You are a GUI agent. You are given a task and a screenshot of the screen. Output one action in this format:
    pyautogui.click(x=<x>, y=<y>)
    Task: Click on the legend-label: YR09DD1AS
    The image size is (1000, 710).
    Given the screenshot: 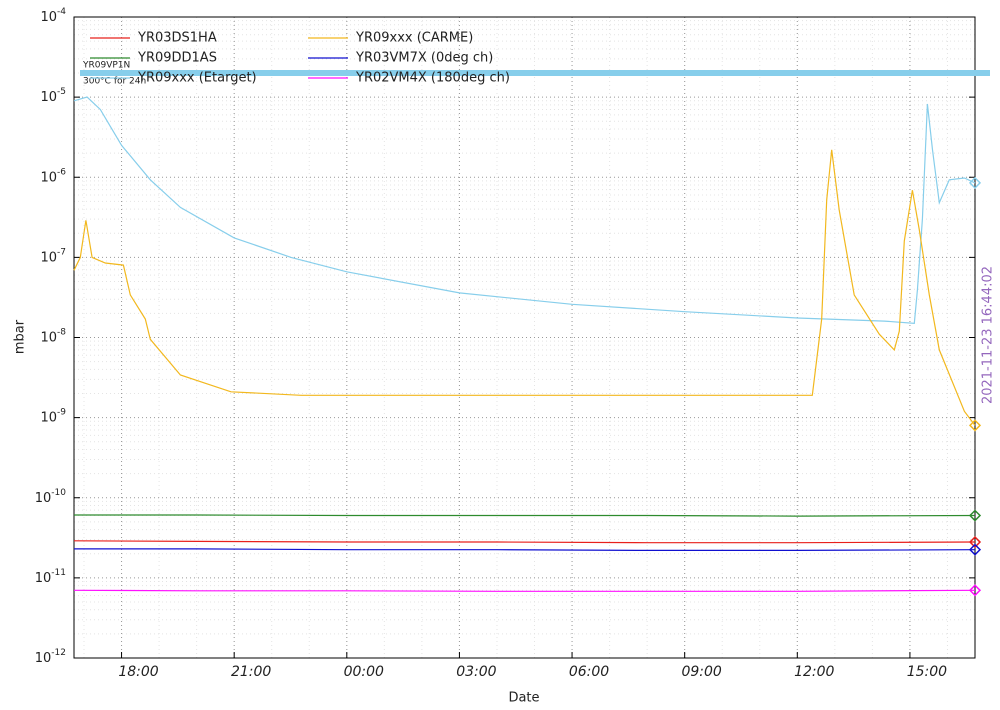 What is the action you would take?
    pyautogui.click(x=177, y=58)
    